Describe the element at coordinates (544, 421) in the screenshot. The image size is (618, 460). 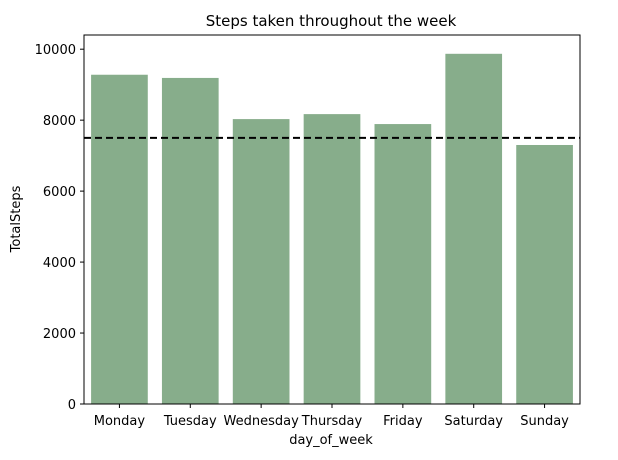
I see `x-tick-label: Sunday` at that location.